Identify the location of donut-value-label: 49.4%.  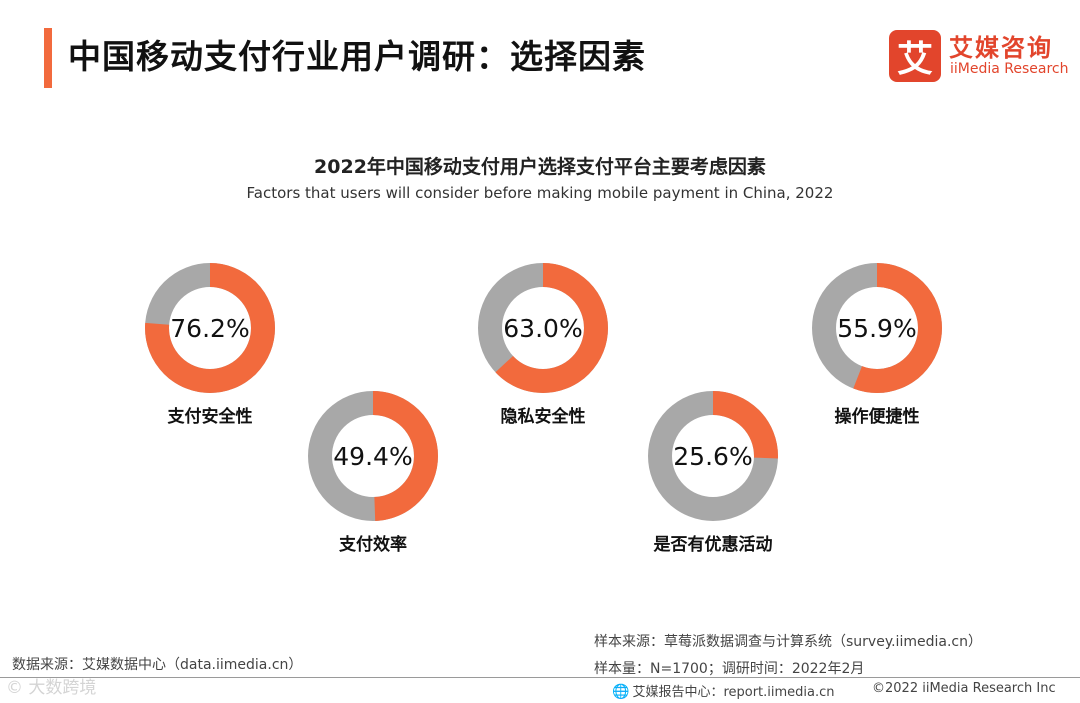
(372, 456).